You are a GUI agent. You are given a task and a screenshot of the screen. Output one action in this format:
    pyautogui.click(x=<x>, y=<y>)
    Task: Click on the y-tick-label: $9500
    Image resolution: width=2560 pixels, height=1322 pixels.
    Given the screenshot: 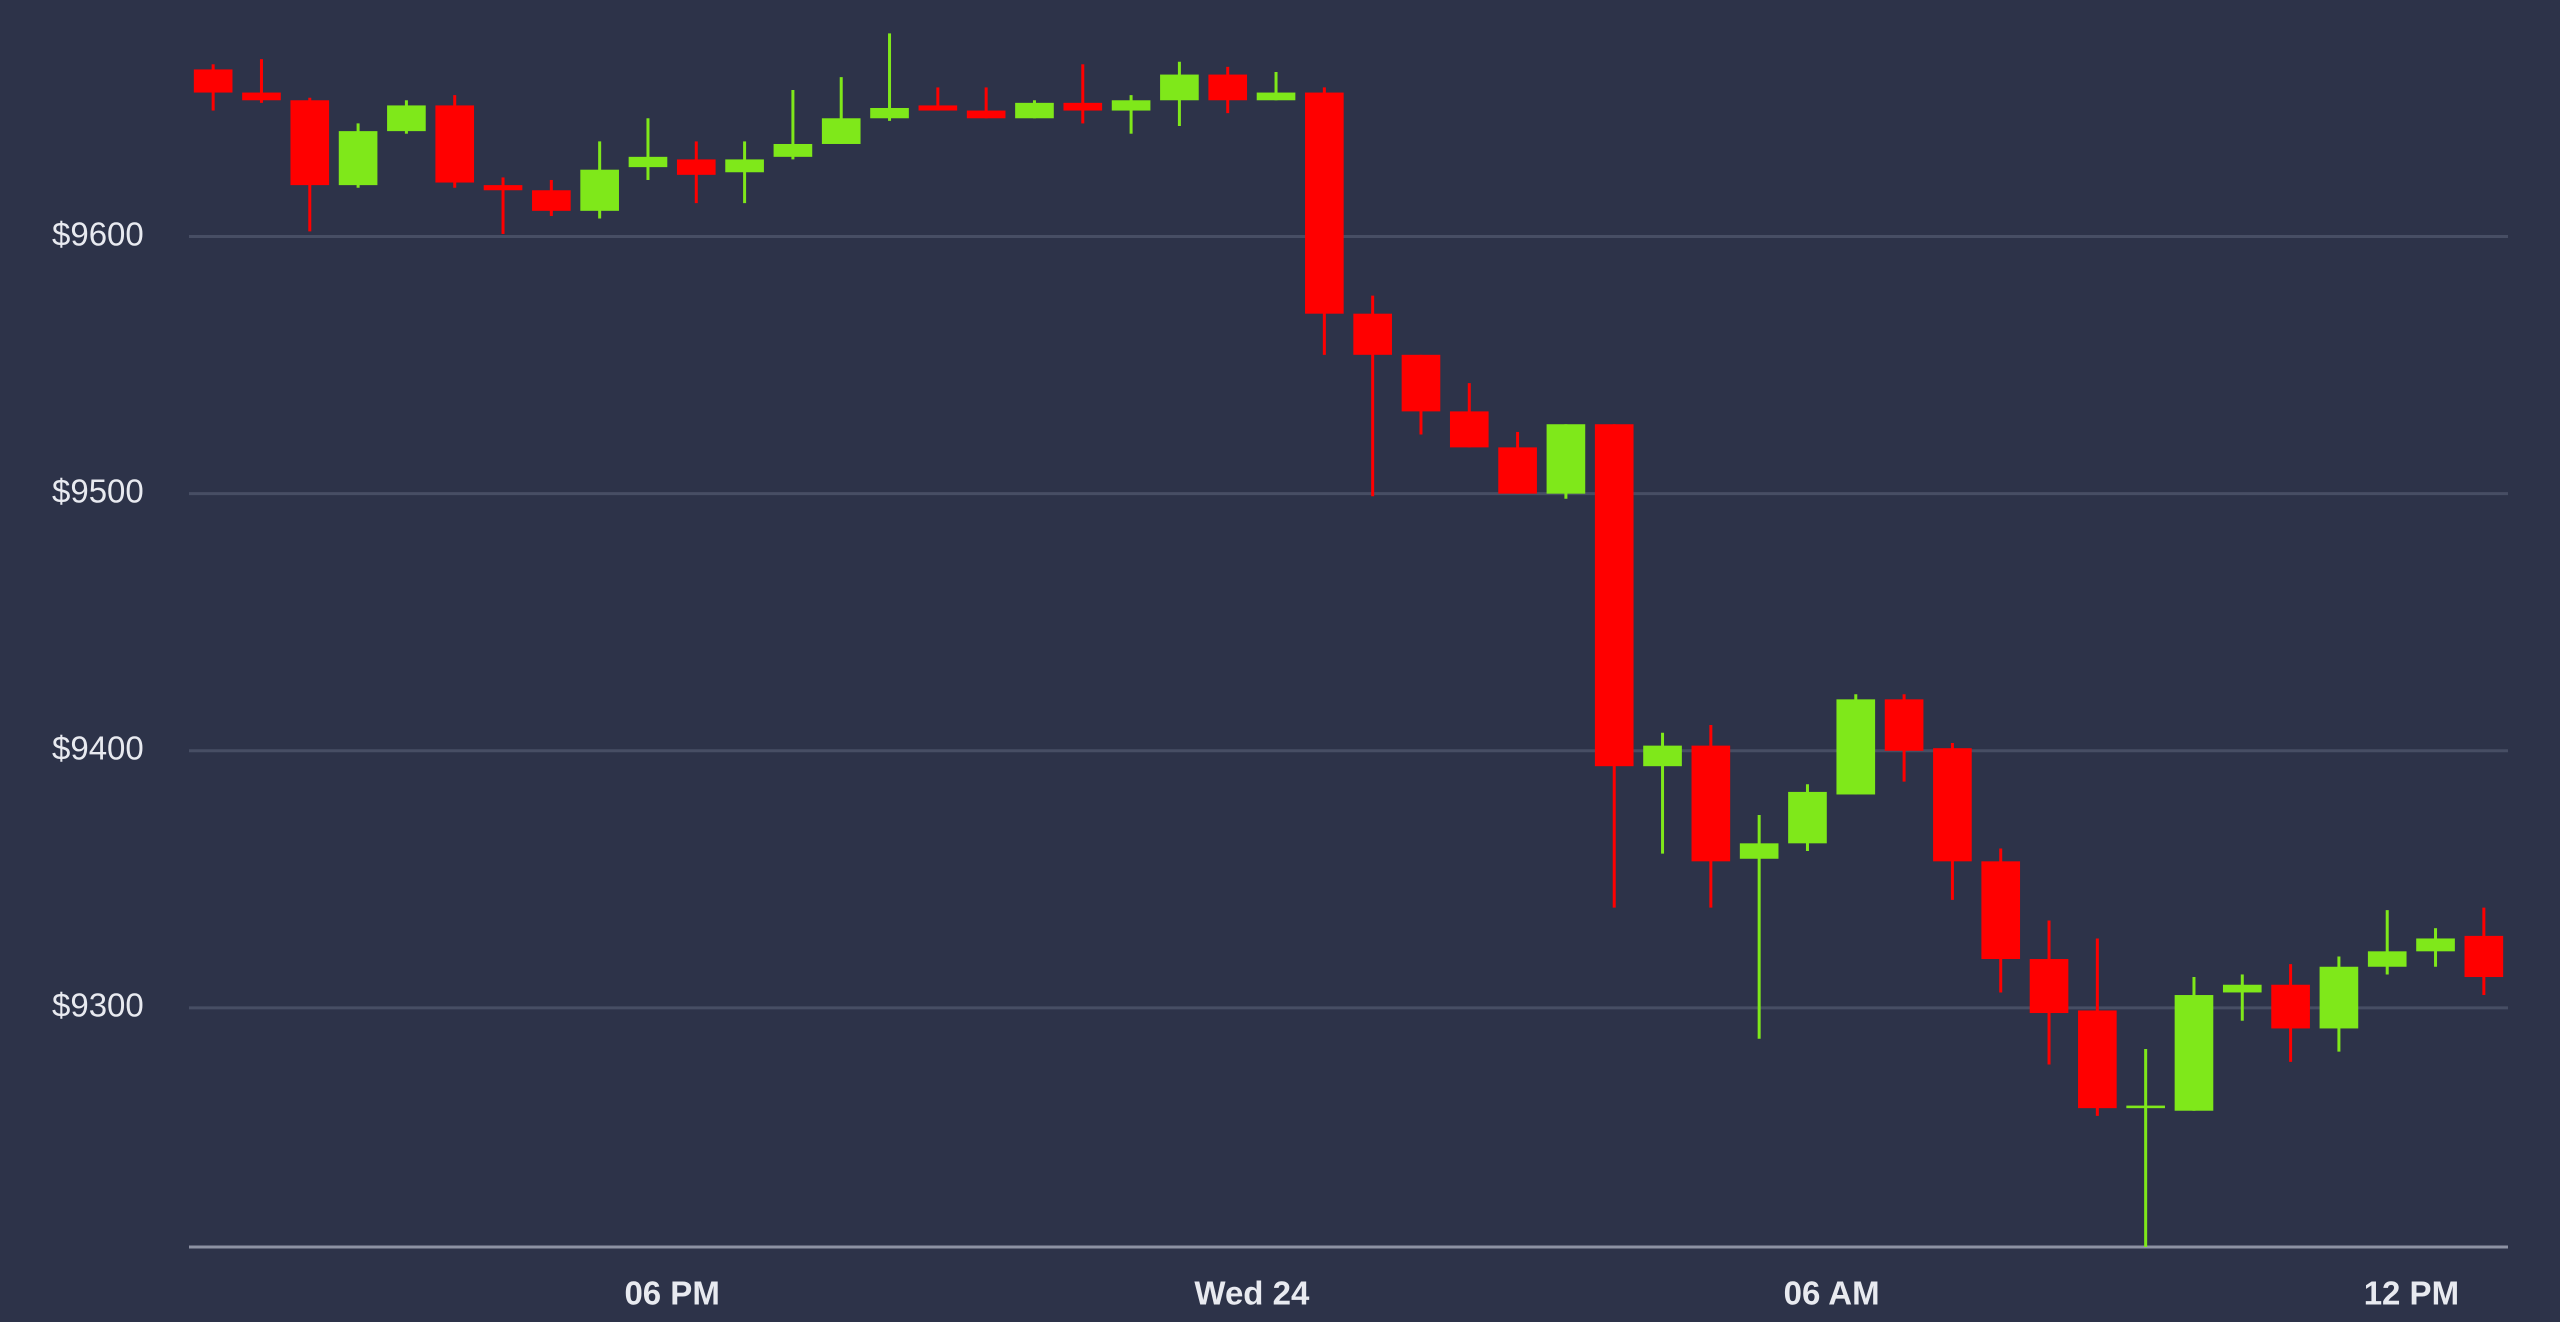 What is the action you would take?
    pyautogui.click(x=98, y=490)
    